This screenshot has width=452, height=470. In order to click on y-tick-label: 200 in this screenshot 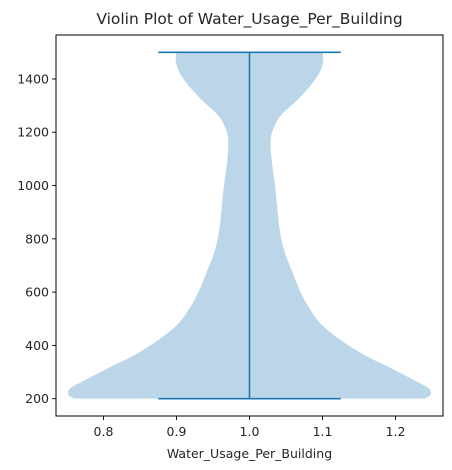, I will do `click(37, 398)`.